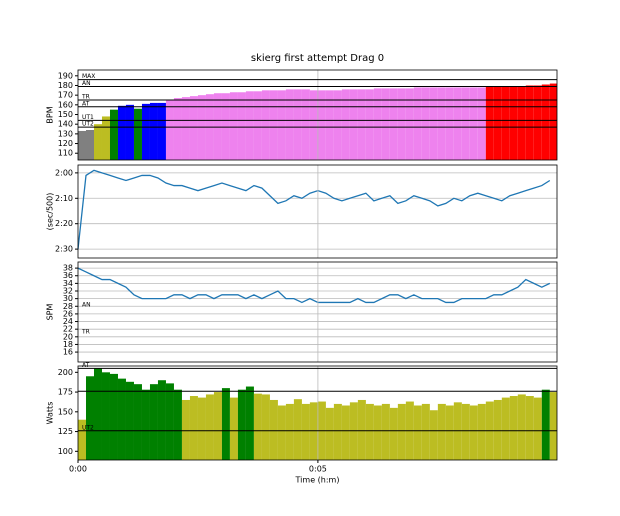 Image resolution: width=620 pixels, height=516 pixels. What do you see at coordinates (88, 76) in the screenshot?
I see `zone-label: MAX` at bounding box center [88, 76].